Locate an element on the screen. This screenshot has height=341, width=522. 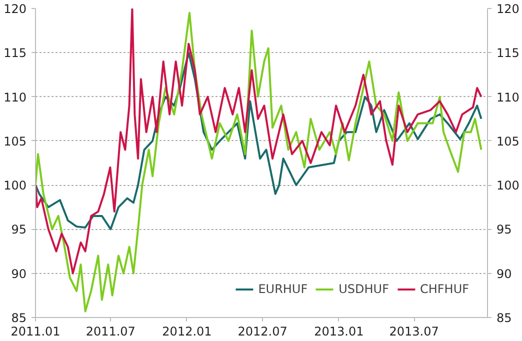
y-tick-label: 115 is located at coordinates (15, 53).